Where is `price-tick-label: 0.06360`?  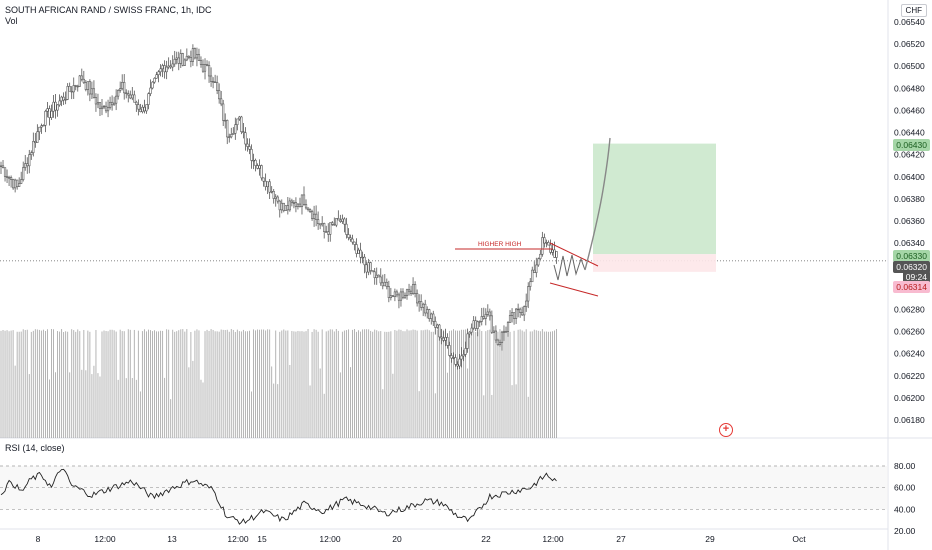 price-tick-label: 0.06360 is located at coordinates (909, 221).